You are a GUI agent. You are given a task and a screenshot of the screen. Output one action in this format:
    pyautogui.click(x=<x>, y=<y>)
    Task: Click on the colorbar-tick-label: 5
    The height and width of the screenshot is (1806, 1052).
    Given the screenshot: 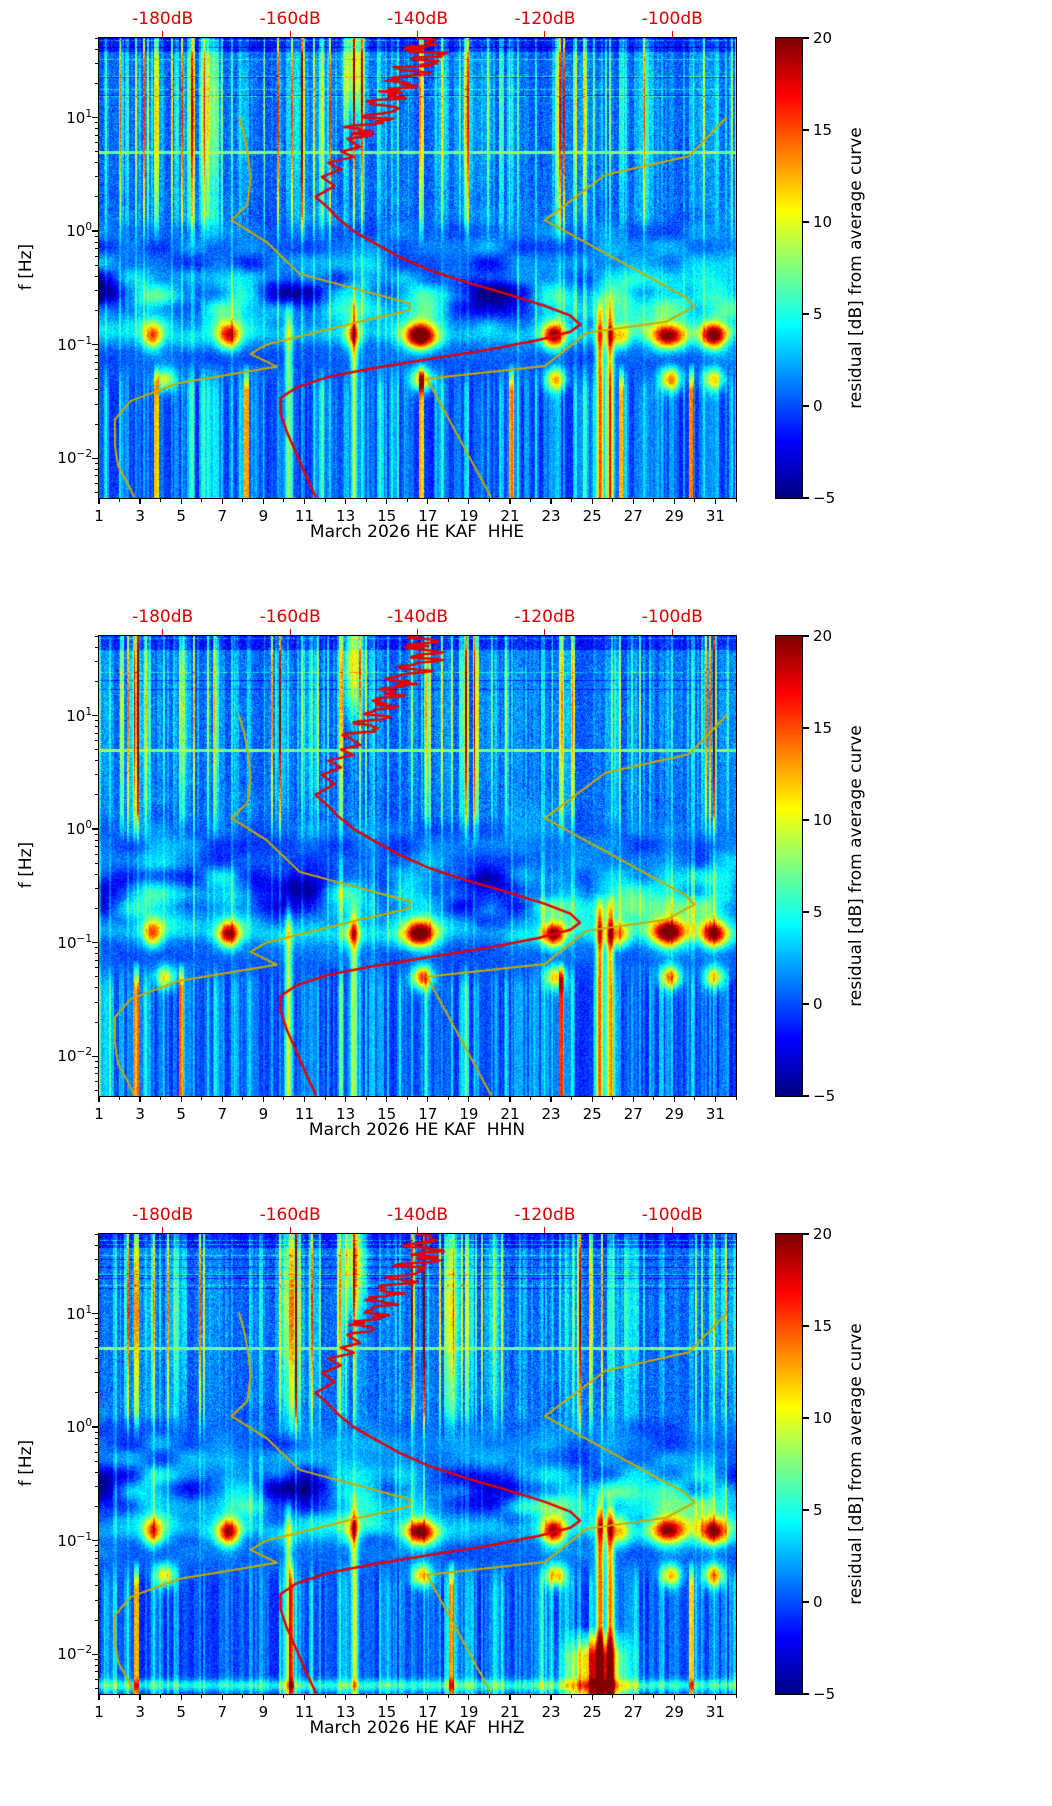 What is the action you would take?
    pyautogui.click(x=818, y=912)
    